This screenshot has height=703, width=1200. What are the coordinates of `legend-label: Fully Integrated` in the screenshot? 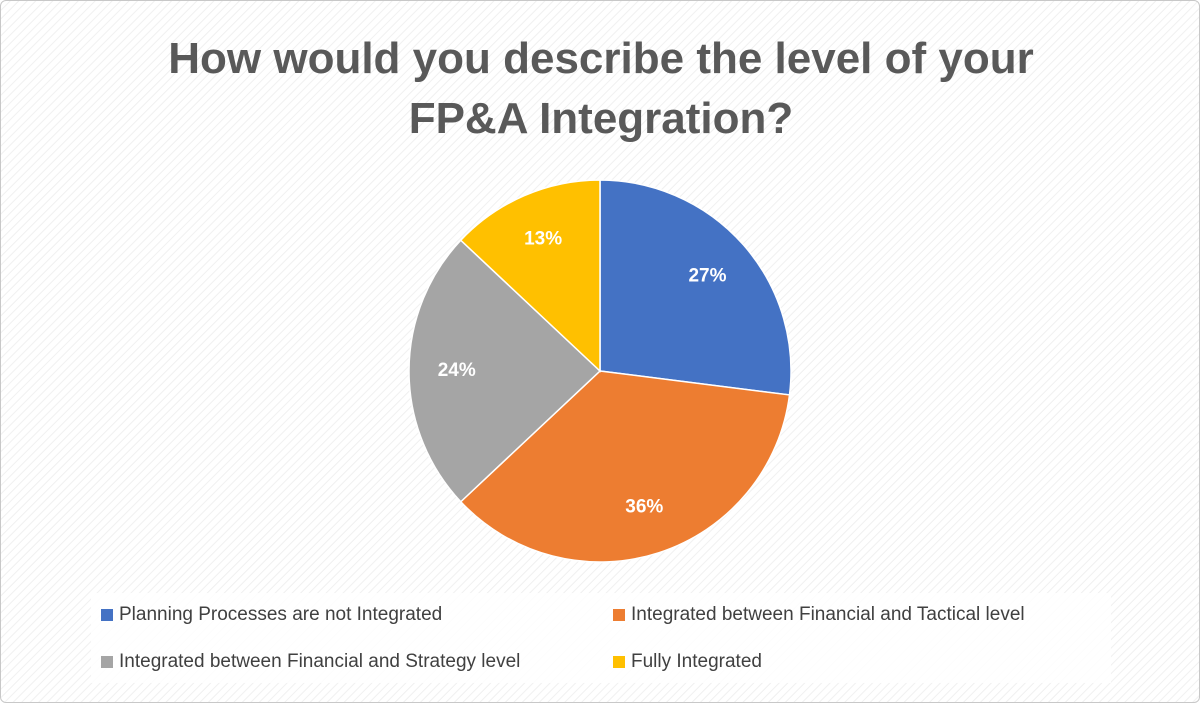 It's located at (696, 661).